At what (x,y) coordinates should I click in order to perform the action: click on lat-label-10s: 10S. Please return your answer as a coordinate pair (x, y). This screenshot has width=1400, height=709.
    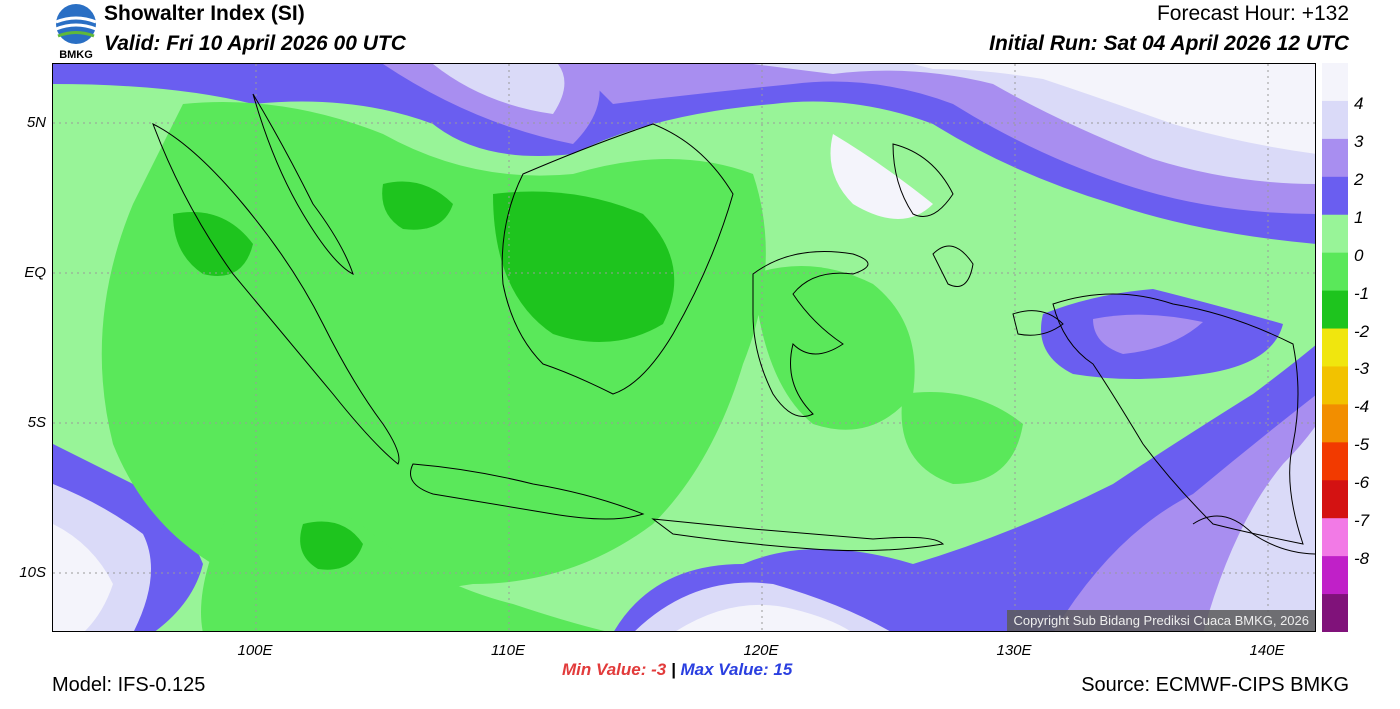
    Looking at the image, I should click on (32, 572).